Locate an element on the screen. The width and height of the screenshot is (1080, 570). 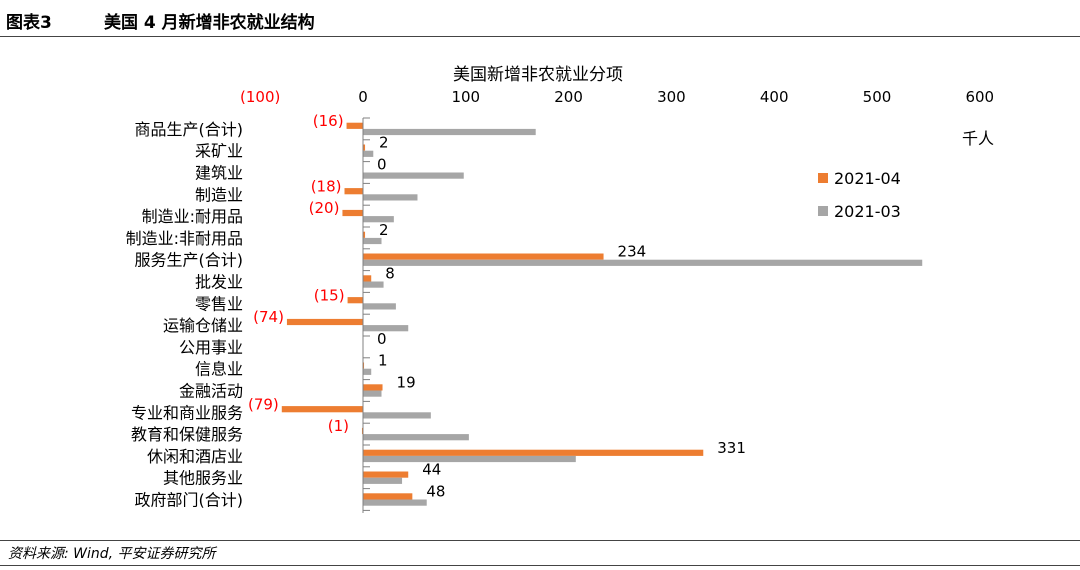
unit-label: 千人 is located at coordinates (978, 138).